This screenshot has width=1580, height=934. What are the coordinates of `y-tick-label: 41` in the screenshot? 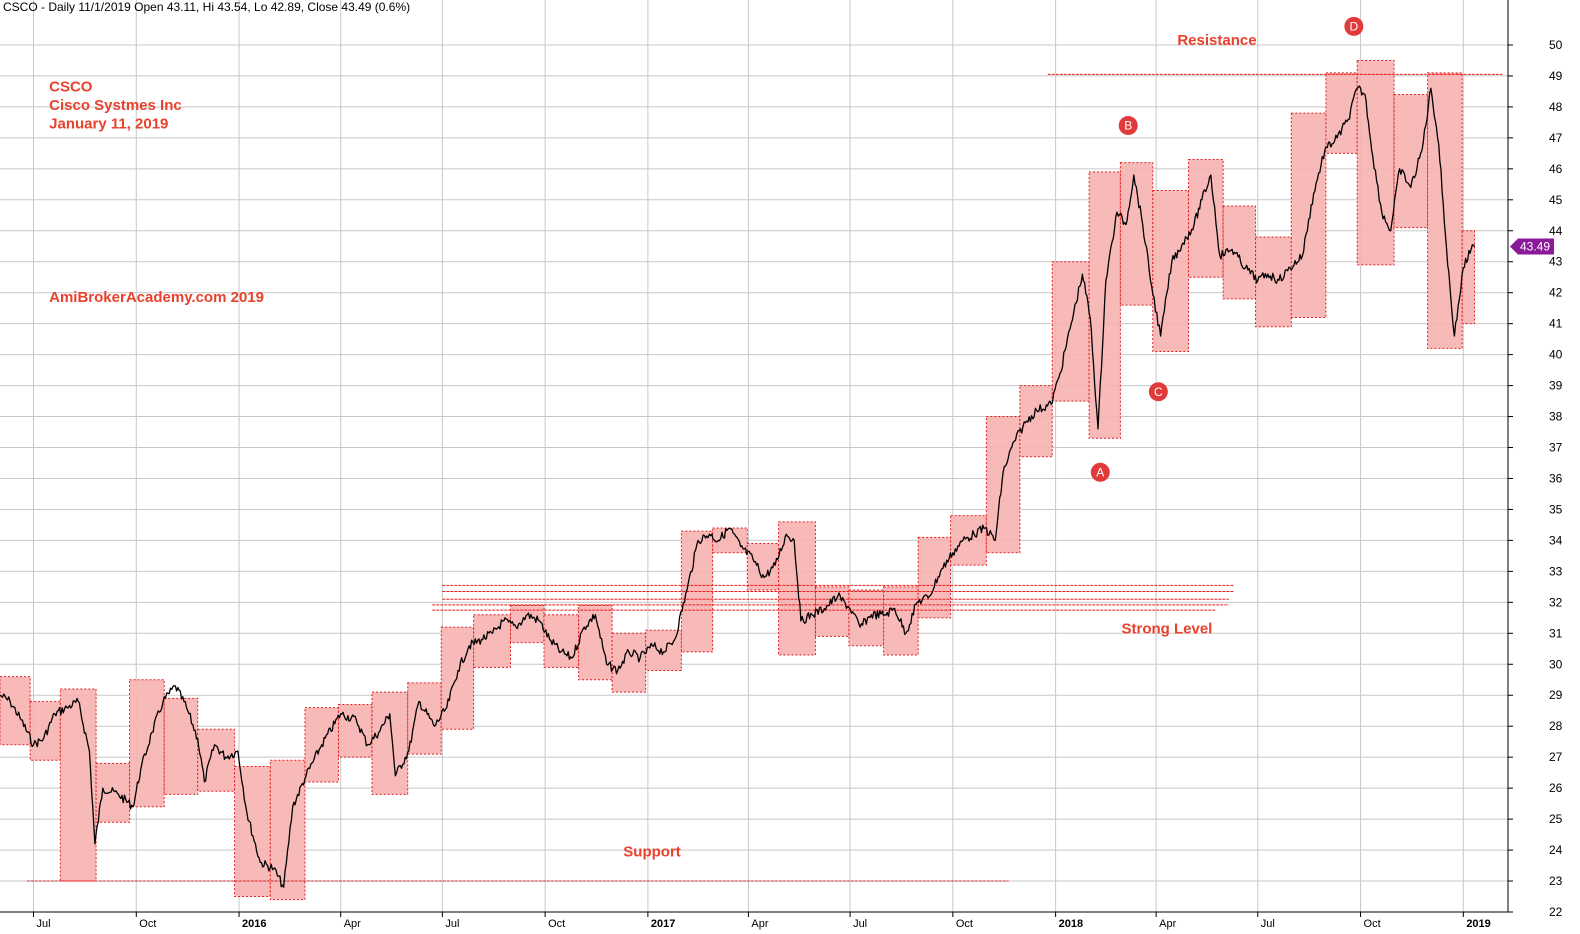 It's located at (1556, 324).